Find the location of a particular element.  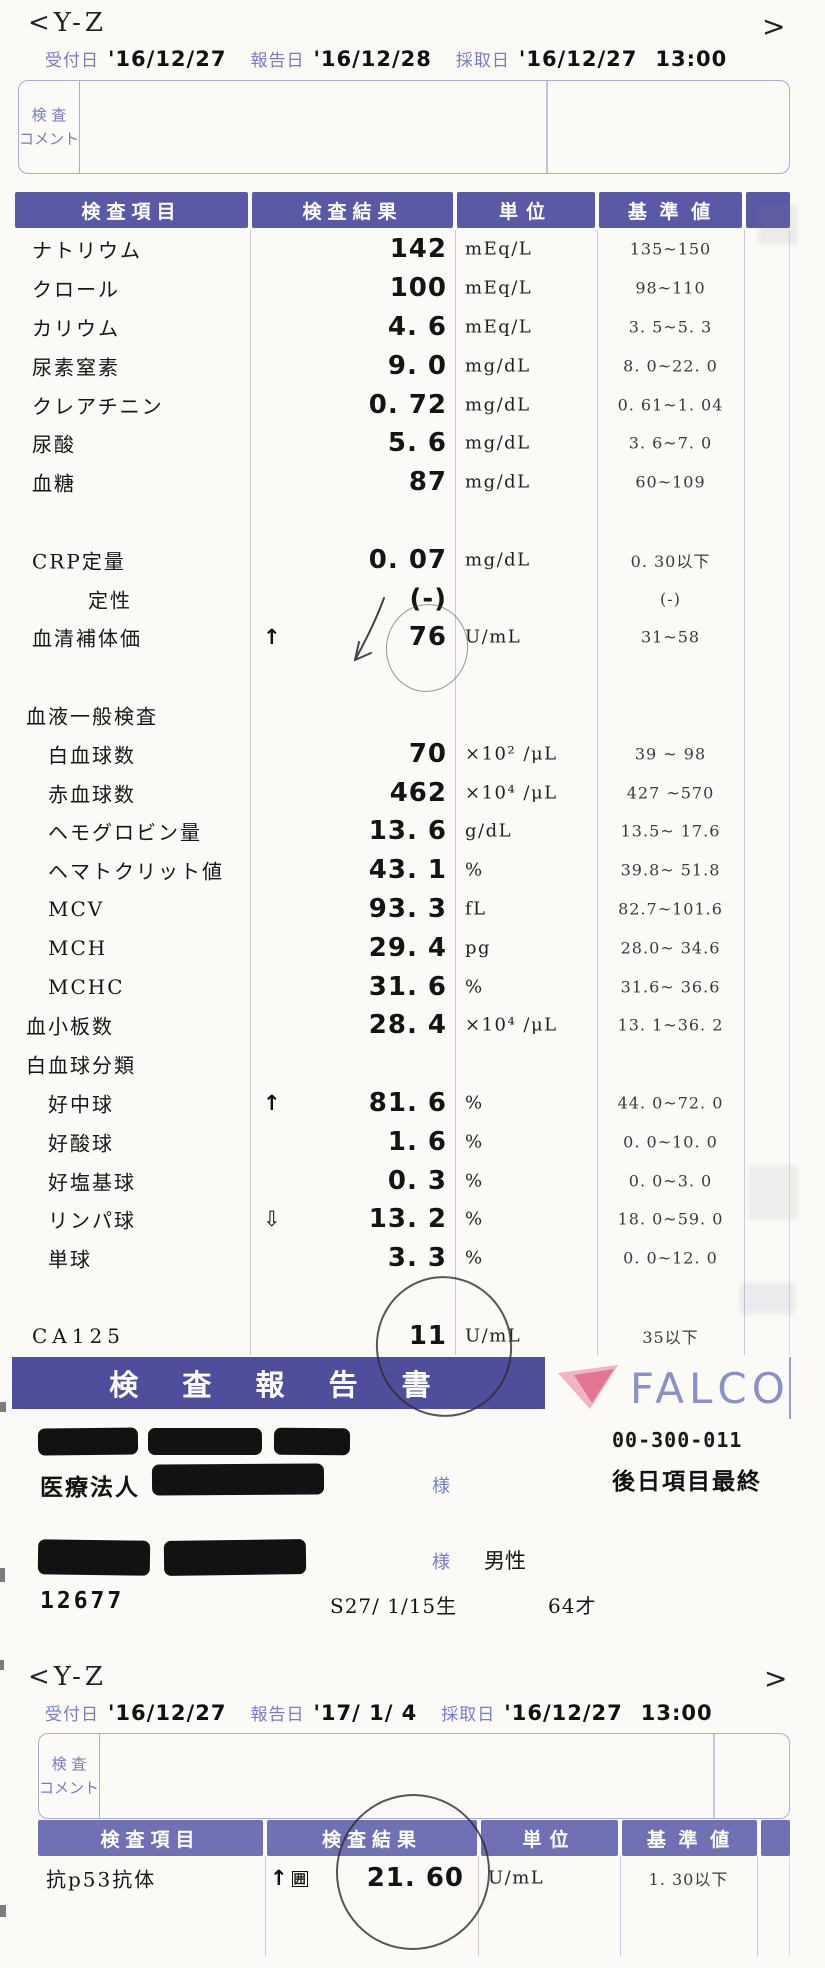

received-date-value: '16/12/27 is located at coordinates (167, 59).